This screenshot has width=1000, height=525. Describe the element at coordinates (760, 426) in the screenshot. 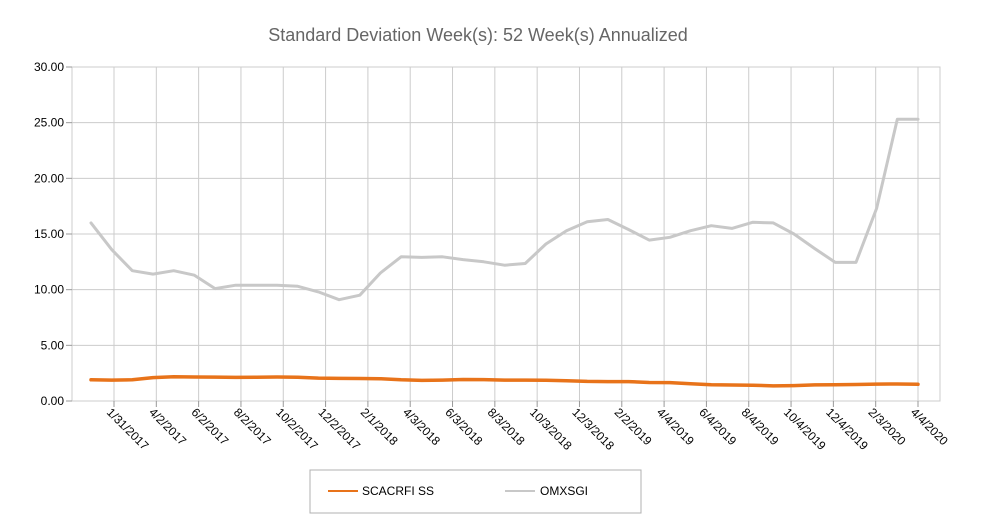

I see `x-tick-label: 8/4/2019` at that location.